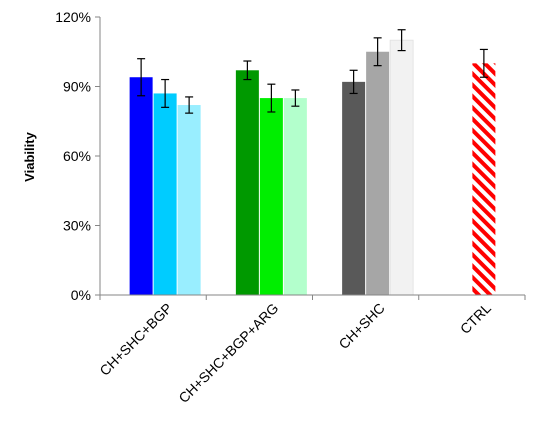 The image size is (550, 423). Describe the element at coordinates (135, 339) in the screenshot. I see `x-tick-label: CH+SHC+BGP` at that location.